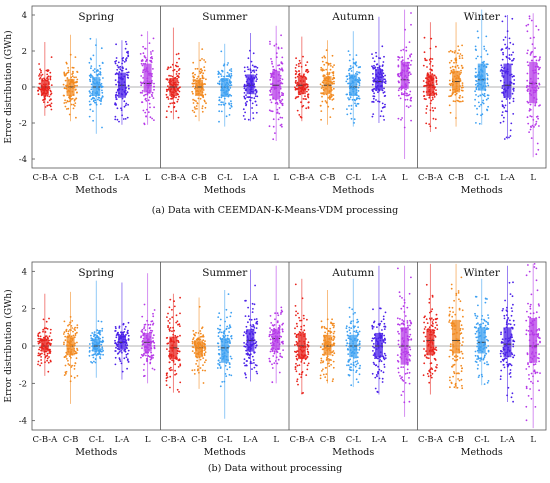  I want to click on iqr-box, so click(378, 80).